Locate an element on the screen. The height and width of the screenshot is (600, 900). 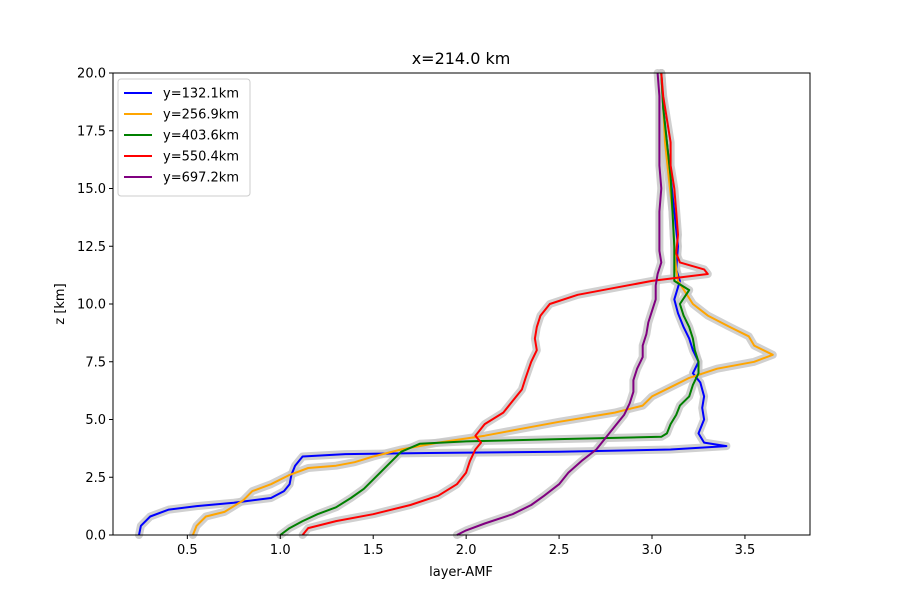
legend-label: y=256.9km is located at coordinates (201, 115).